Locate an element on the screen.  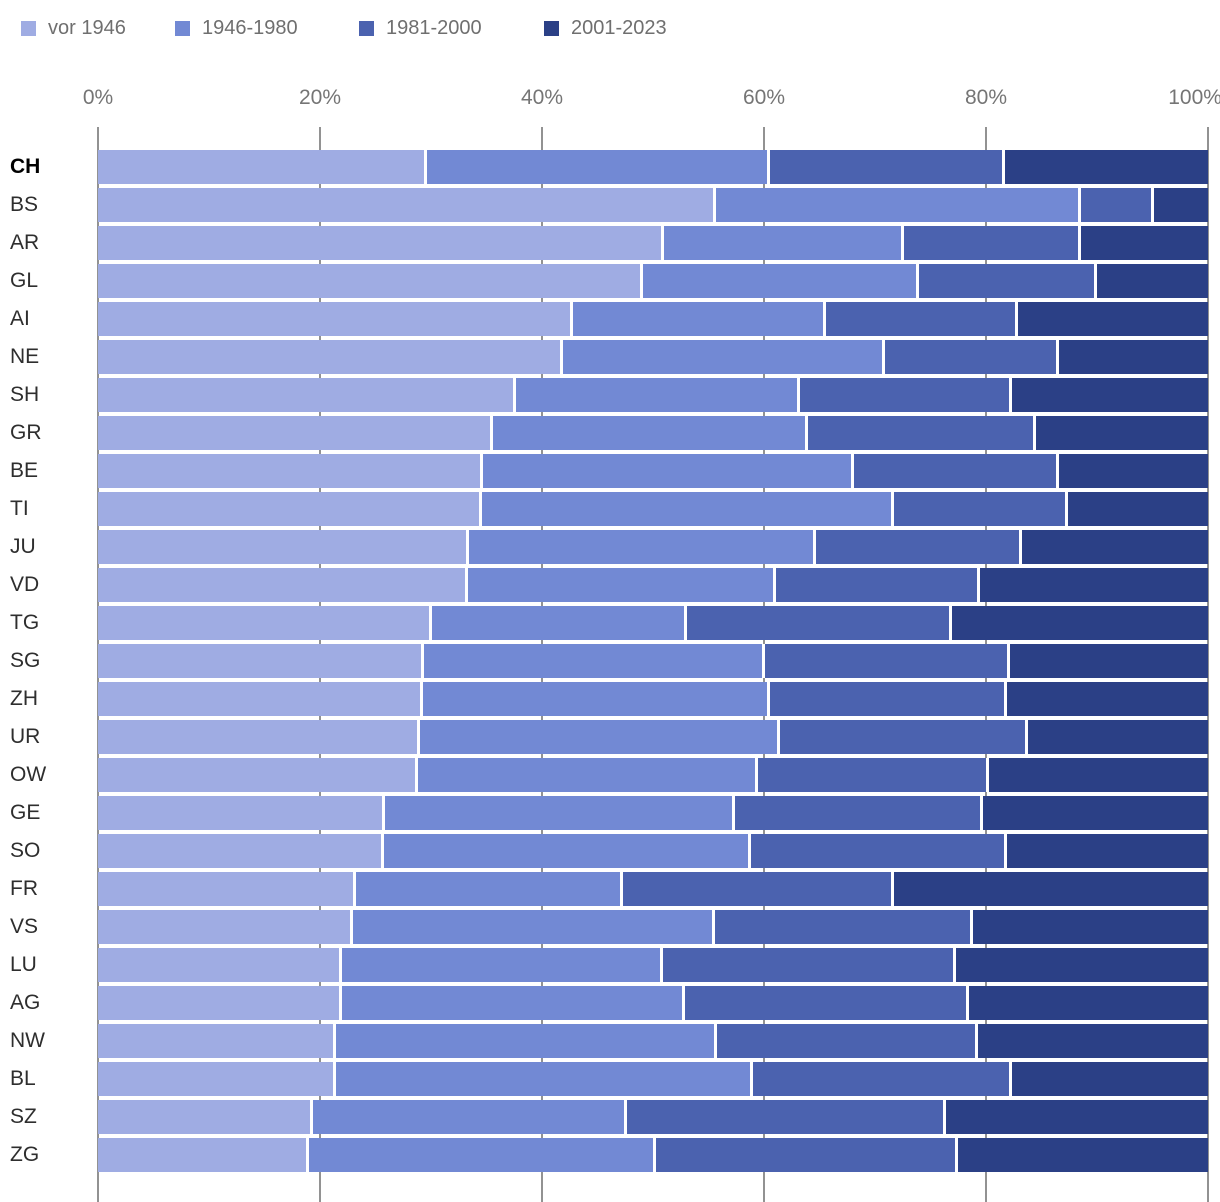
legend-item-1981-2000: 1981-2000 is located at coordinates (420, 28).